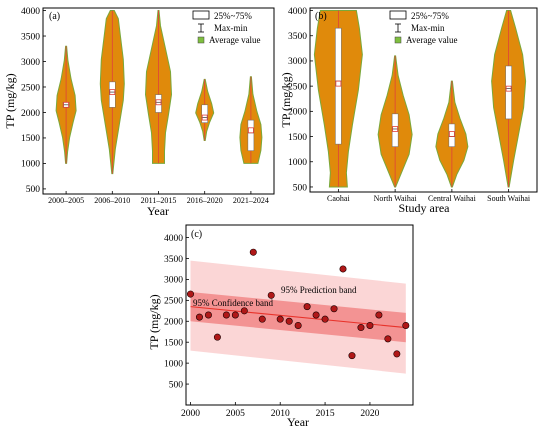 This screenshot has height=437, width=550. Describe the element at coordinates (286, 99) in the screenshot. I see `panel-b-ylabel: TP (mg/kg)` at that location.